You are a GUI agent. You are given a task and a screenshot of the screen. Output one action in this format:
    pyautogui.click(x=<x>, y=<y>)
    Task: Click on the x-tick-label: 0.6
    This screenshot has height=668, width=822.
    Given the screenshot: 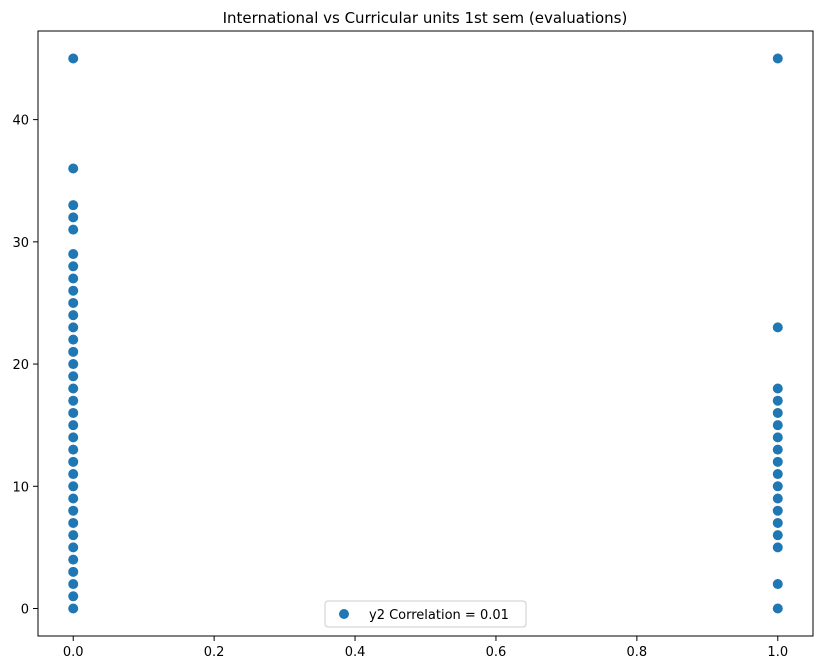 What is the action you would take?
    pyautogui.click(x=496, y=652)
    